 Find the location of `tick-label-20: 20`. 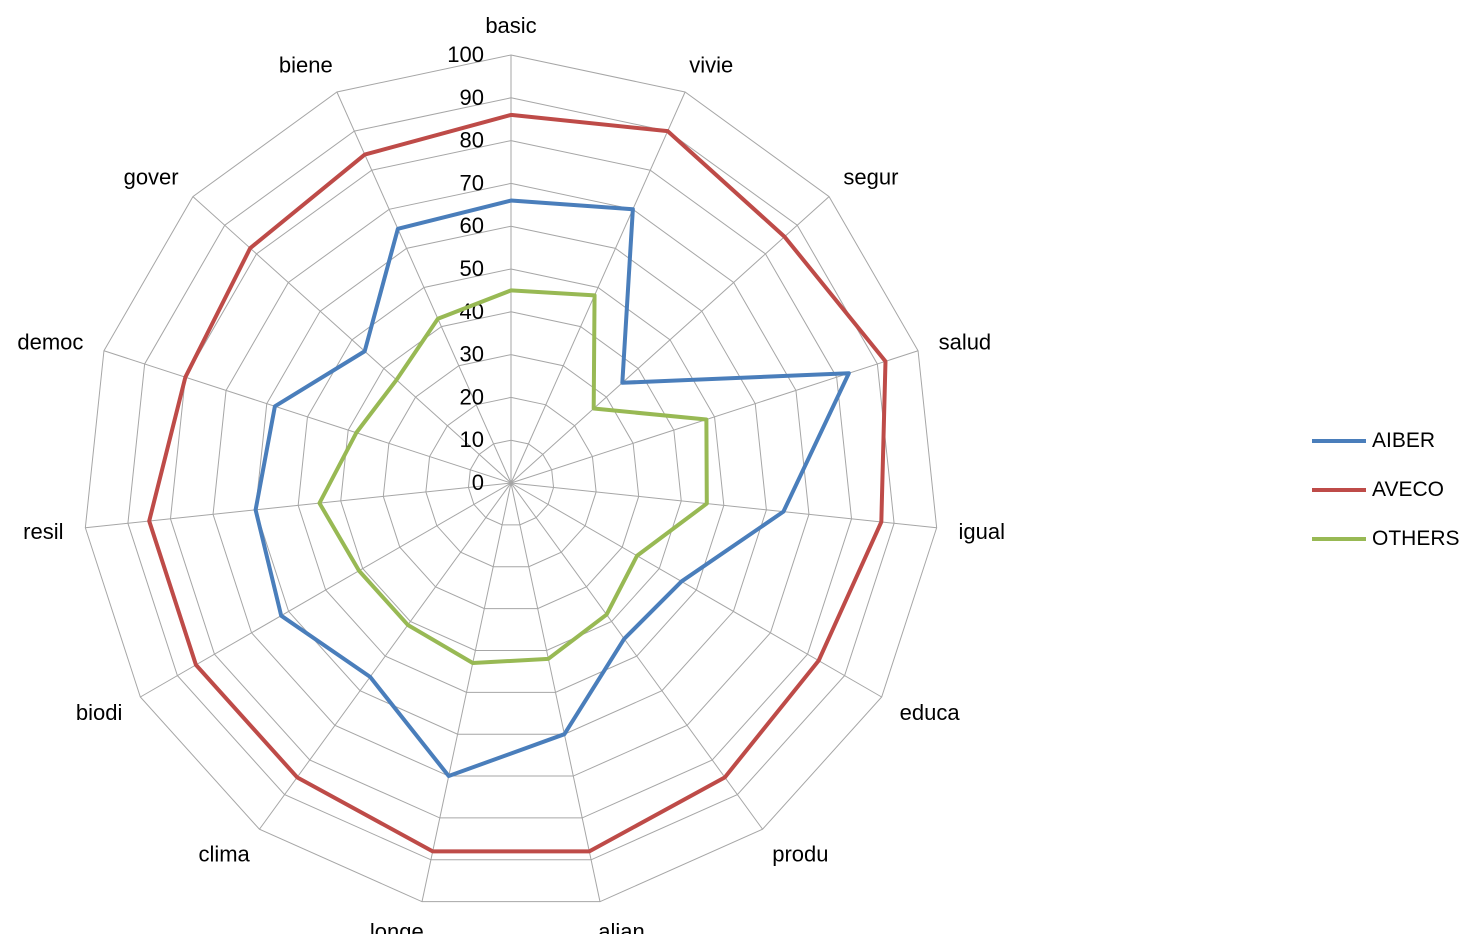

tick-label-20: 20 is located at coordinates (472, 396).